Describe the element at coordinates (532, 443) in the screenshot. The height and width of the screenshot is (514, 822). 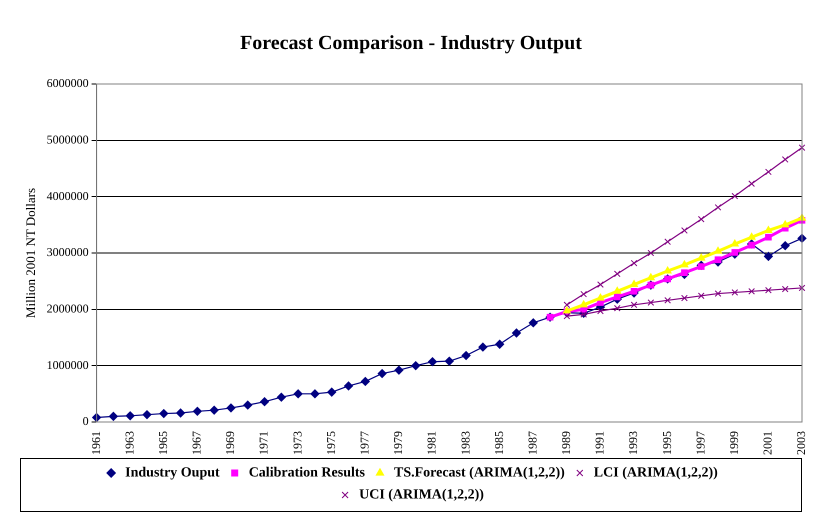
I see `x-tick-label: 1987` at that location.